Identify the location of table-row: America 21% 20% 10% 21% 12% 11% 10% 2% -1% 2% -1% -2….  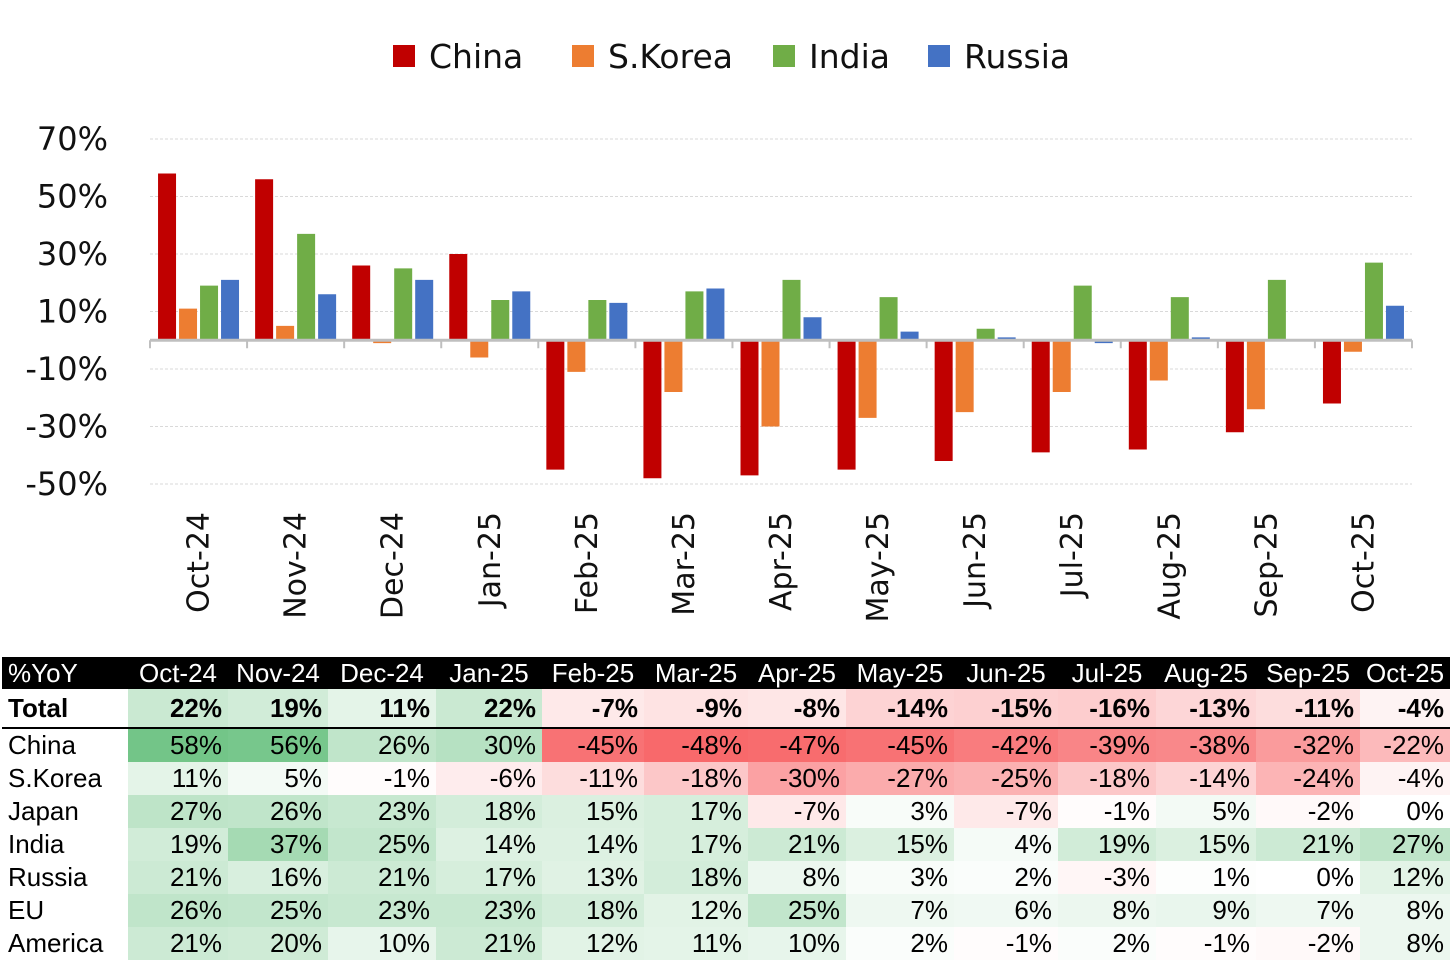
(726, 943).